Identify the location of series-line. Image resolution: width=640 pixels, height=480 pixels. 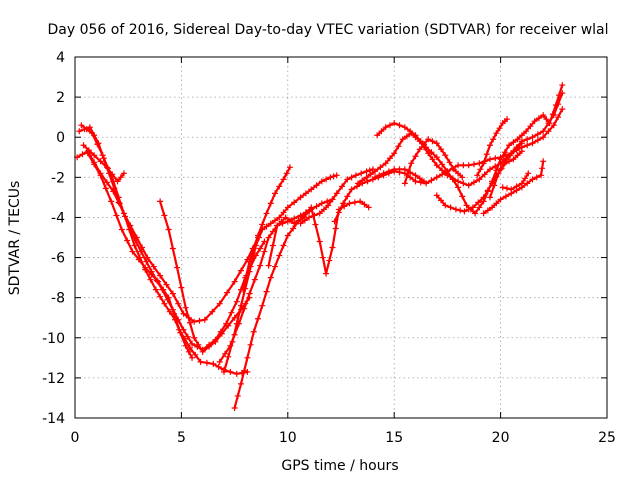
(272, 310).